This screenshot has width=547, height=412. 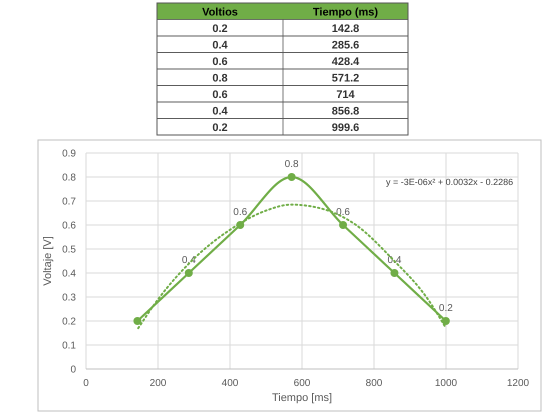 I want to click on x-tick-label: 1200, so click(x=518, y=383).